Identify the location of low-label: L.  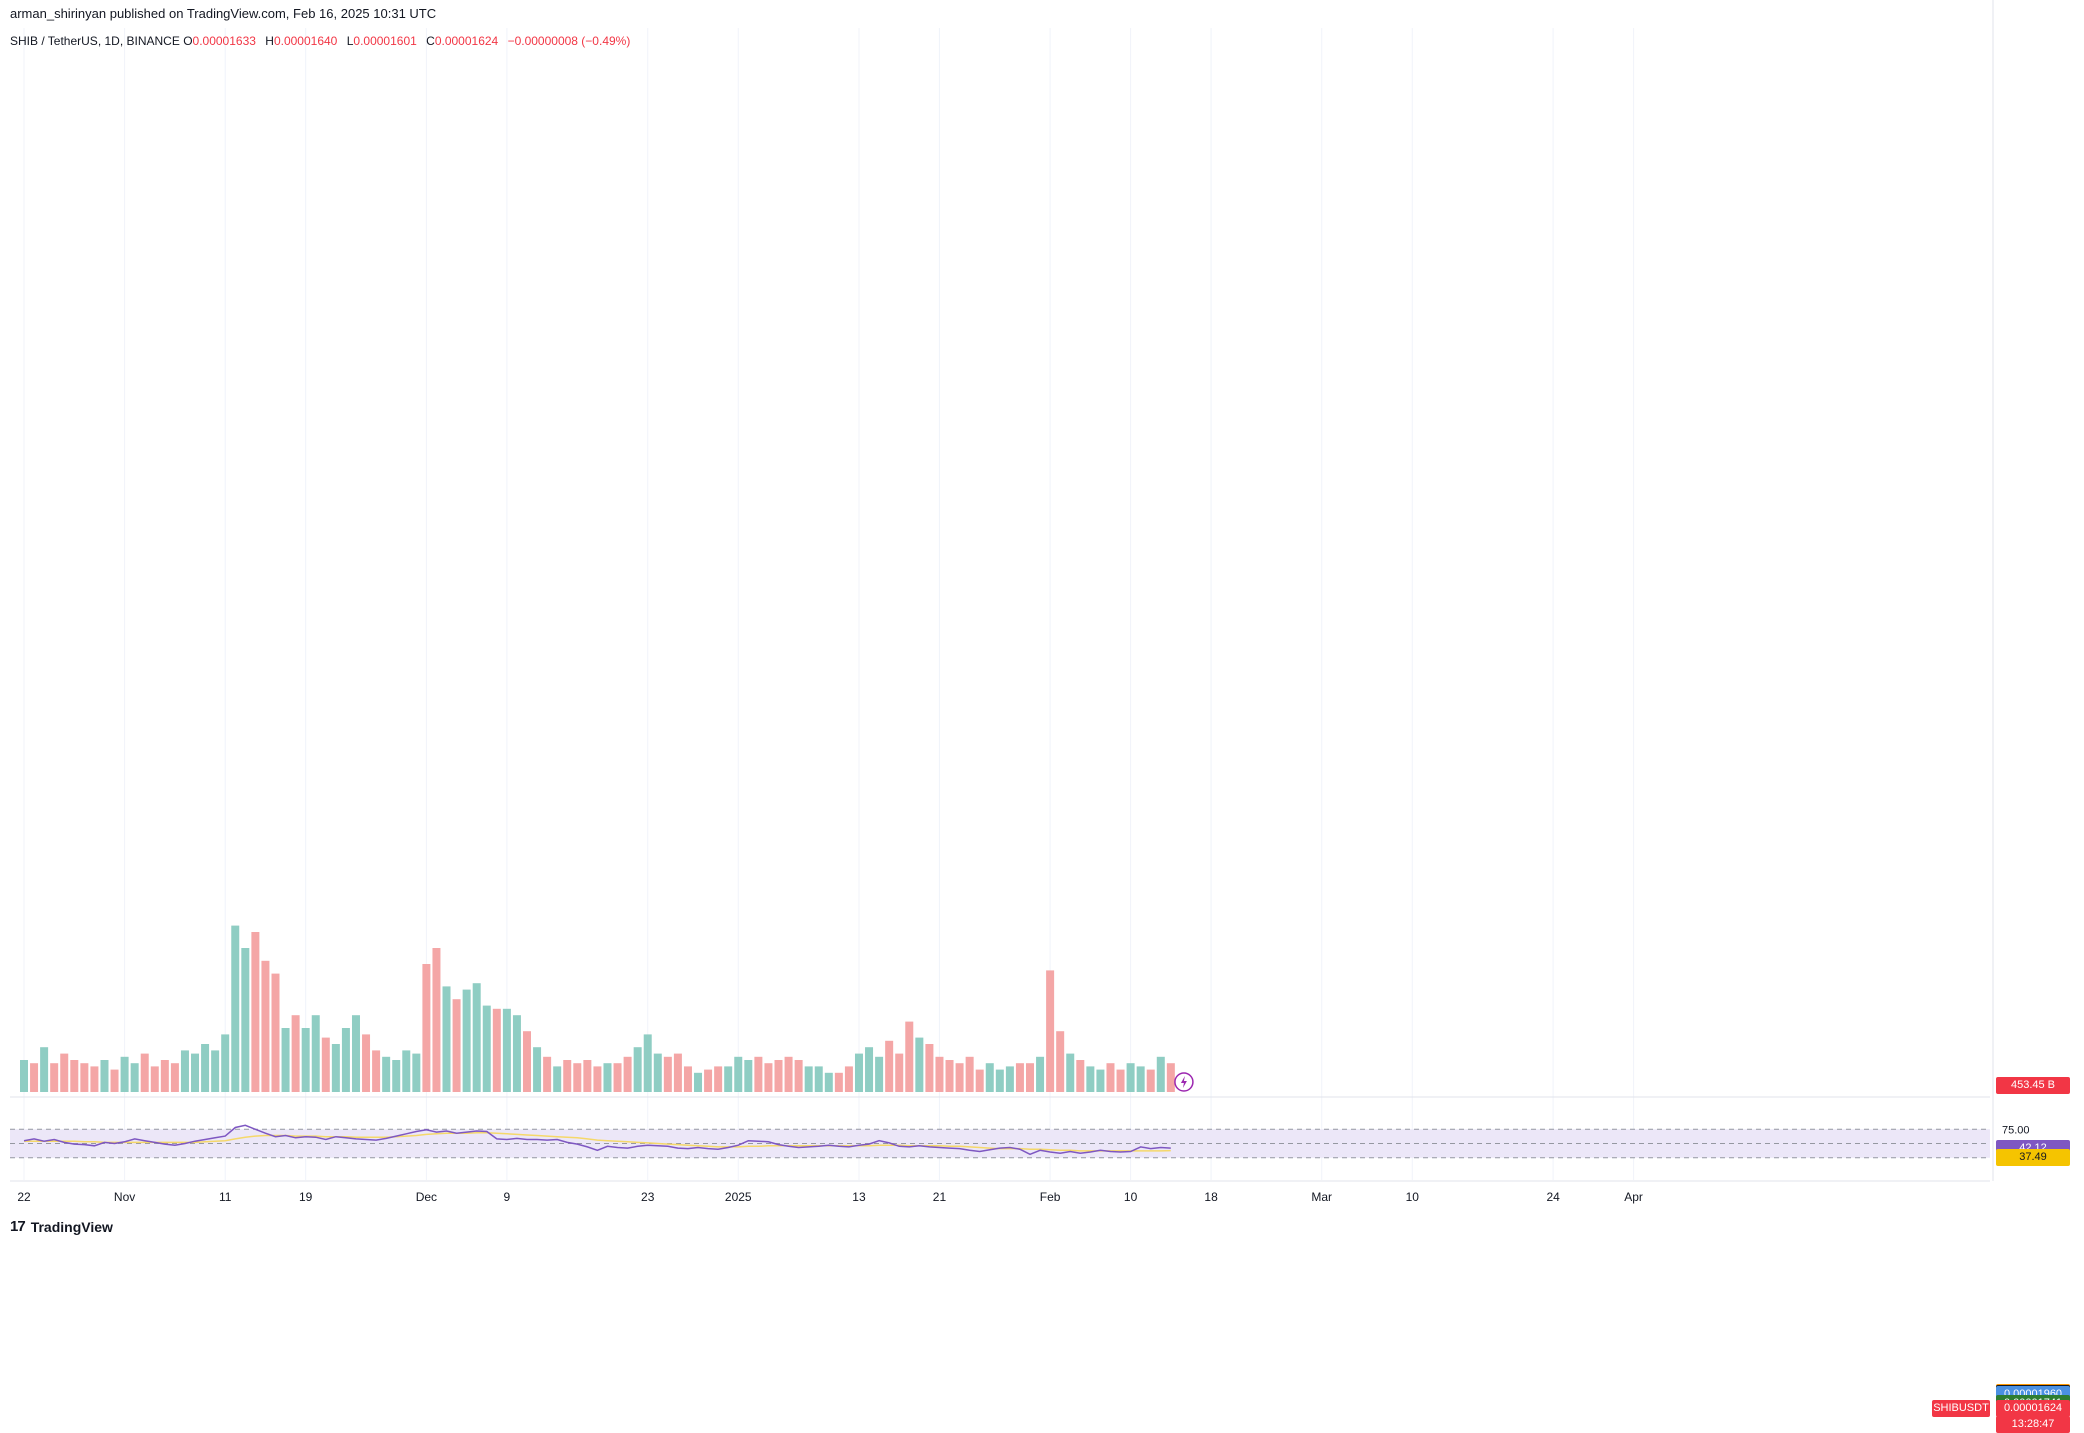
(350, 41).